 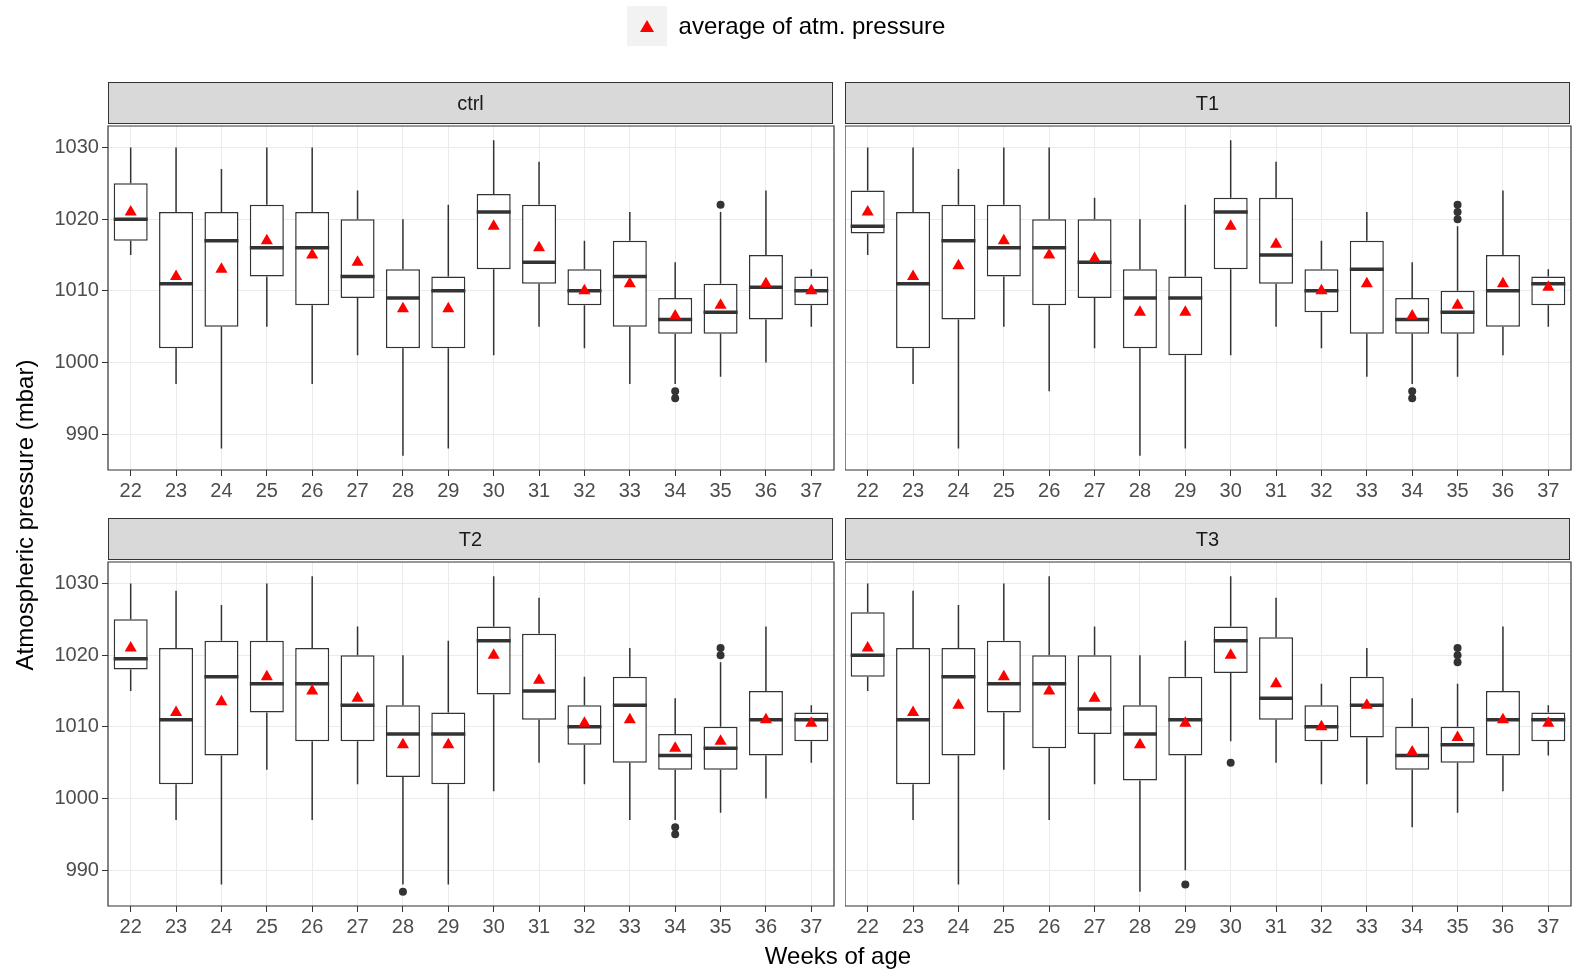 What do you see at coordinates (76, 217) in the screenshot?
I see `y-tick-label: 1020` at bounding box center [76, 217].